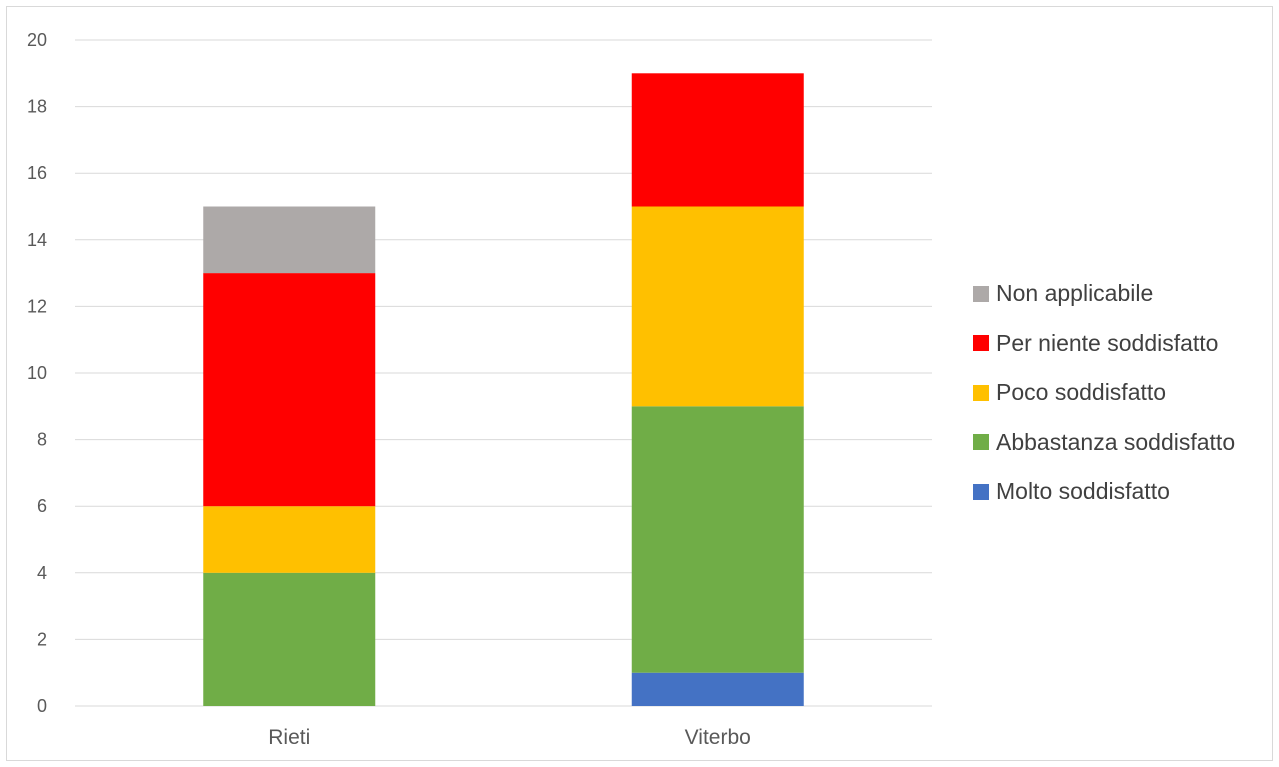  I want to click on y-axis-tick-labels: 0 2 4 6 8 10 12 14 16 18 20, so click(37, 373).